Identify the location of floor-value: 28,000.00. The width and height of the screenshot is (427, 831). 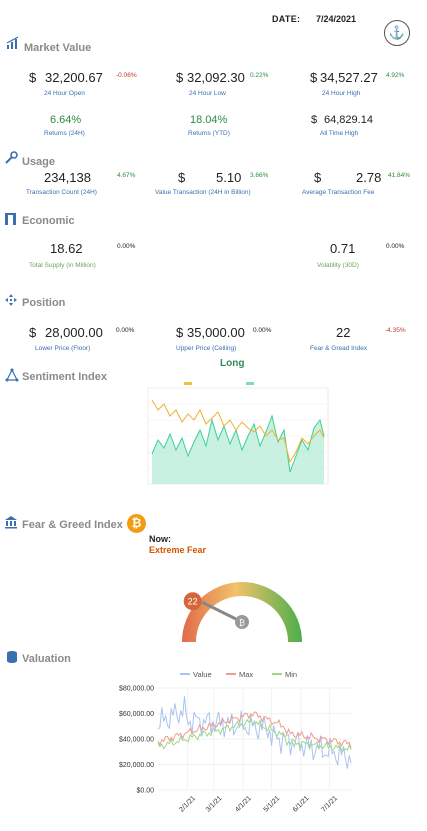
(74, 332).